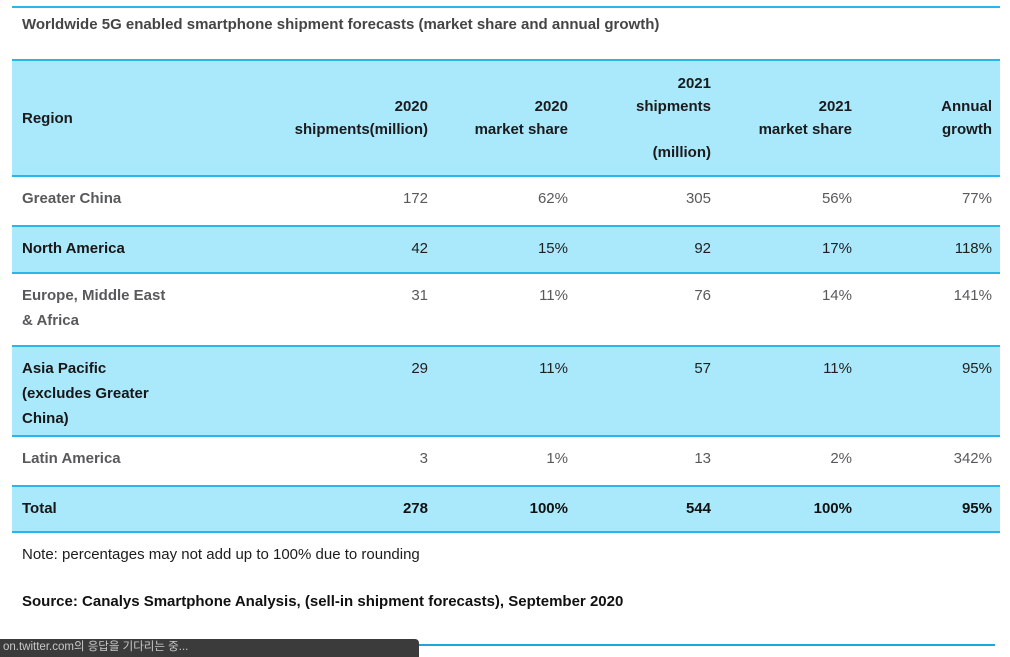 The width and height of the screenshot is (1010, 657). Describe the element at coordinates (557, 458) in the screenshot. I see `share-2020-cell: 1%` at that location.